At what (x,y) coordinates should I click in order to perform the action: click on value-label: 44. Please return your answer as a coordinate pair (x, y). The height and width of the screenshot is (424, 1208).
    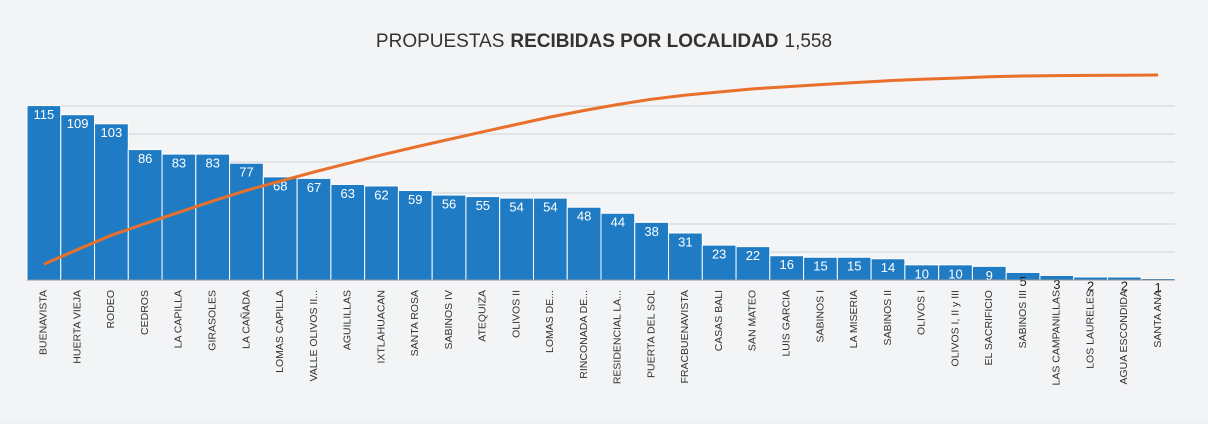
    Looking at the image, I should click on (618, 222).